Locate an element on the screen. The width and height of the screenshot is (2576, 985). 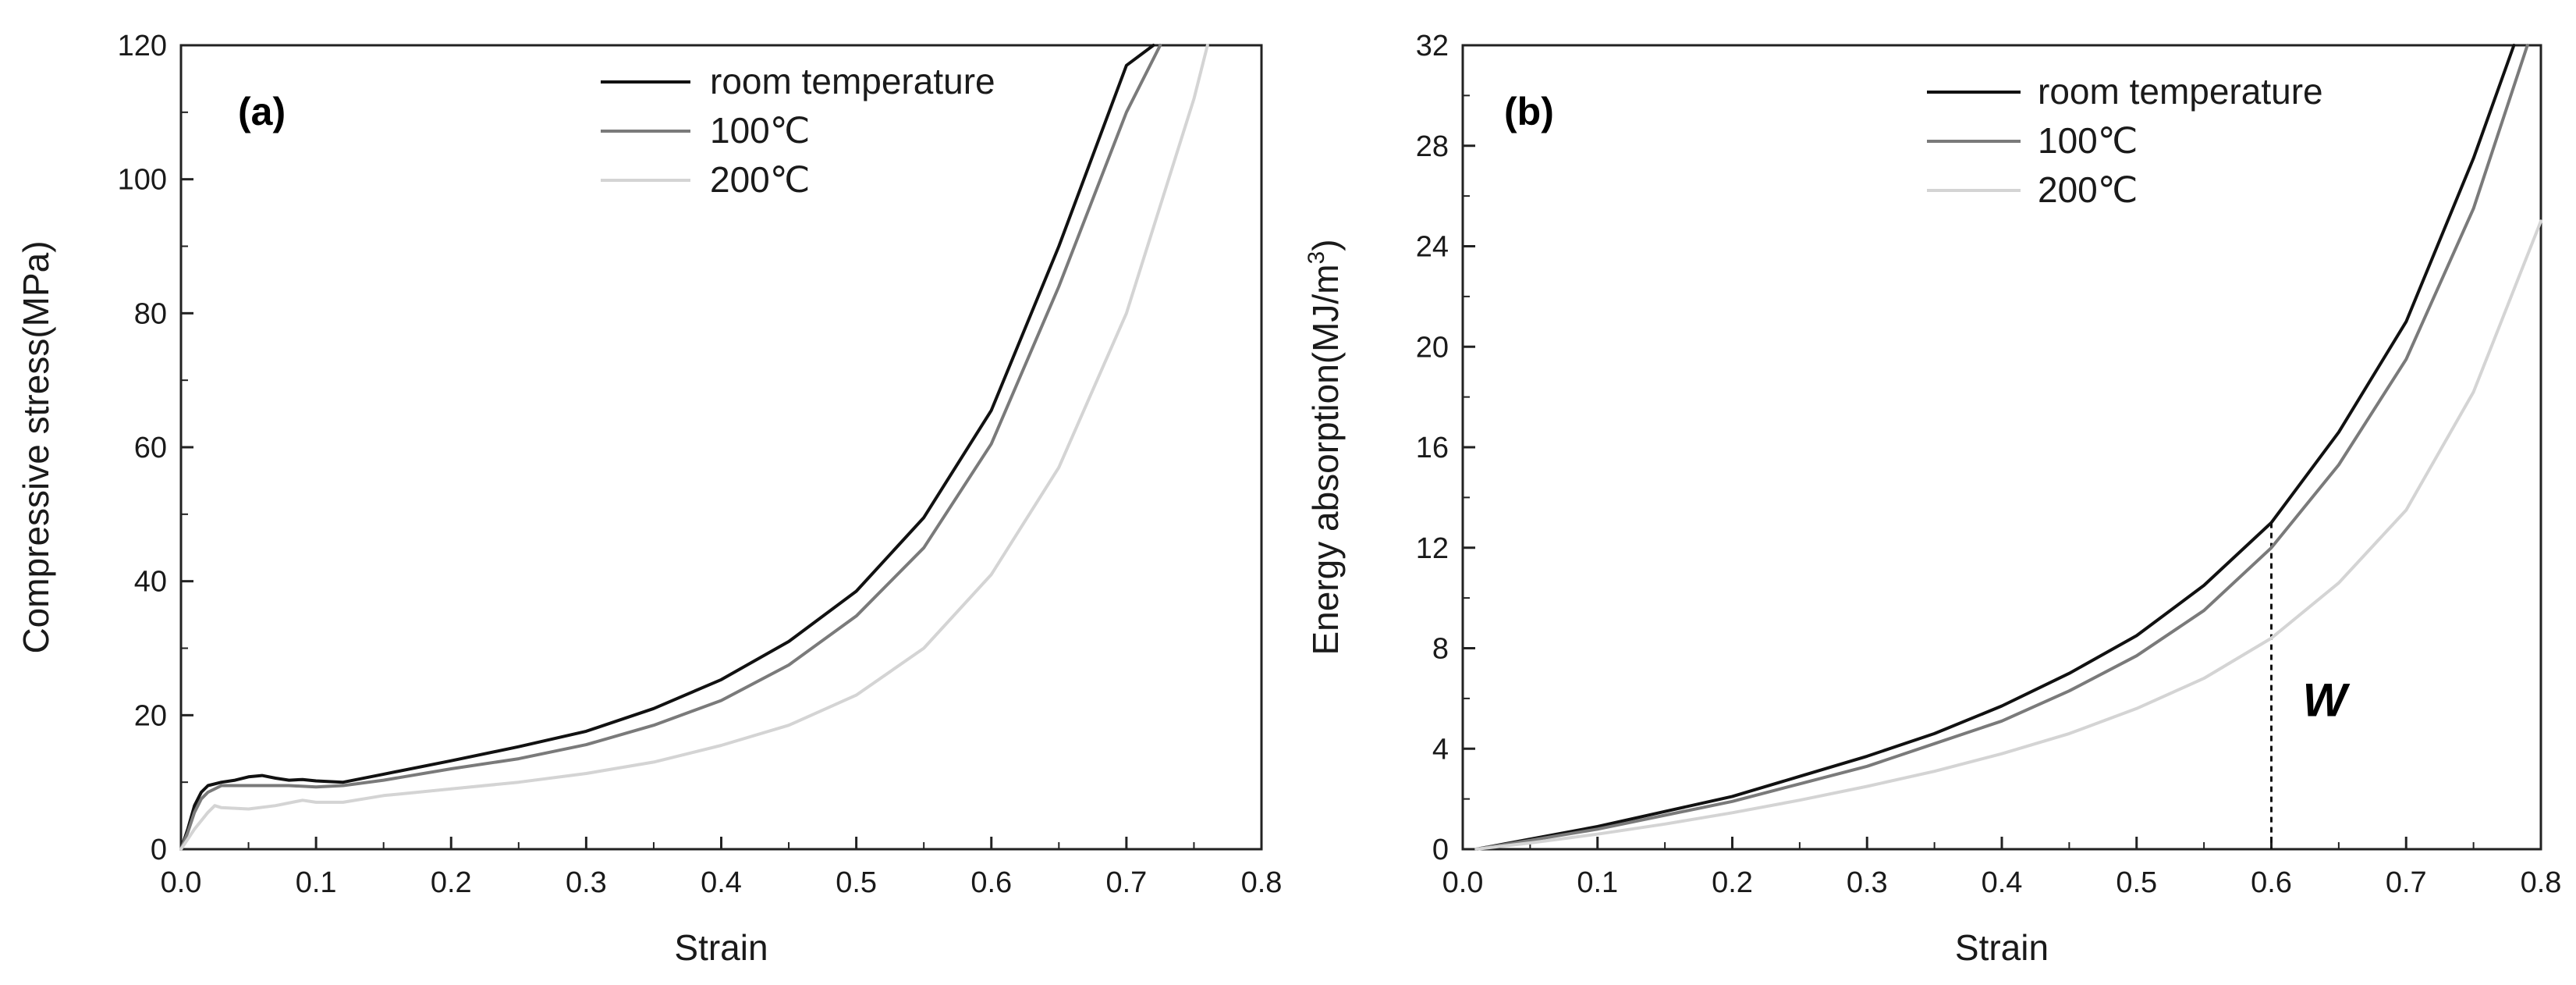
chart-1-x-tick-label: 0.3 is located at coordinates (586, 882).